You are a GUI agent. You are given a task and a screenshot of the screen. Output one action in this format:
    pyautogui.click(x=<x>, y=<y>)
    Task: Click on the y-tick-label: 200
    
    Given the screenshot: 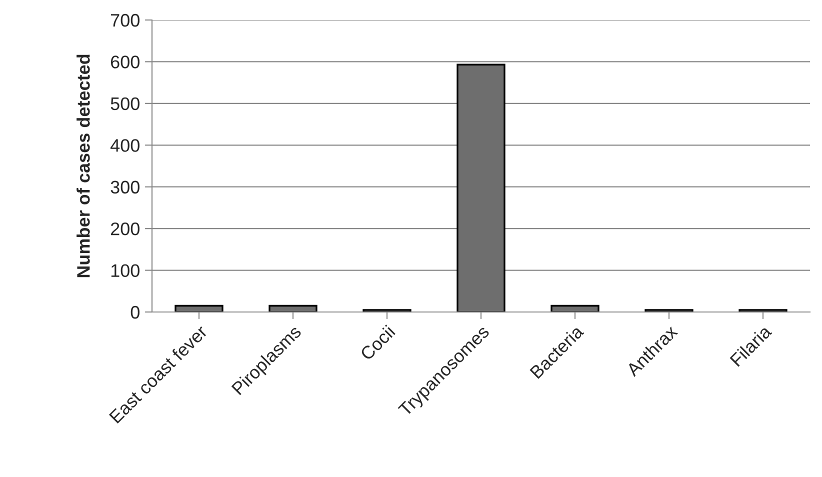 What is the action you would take?
    pyautogui.click(x=125, y=229)
    